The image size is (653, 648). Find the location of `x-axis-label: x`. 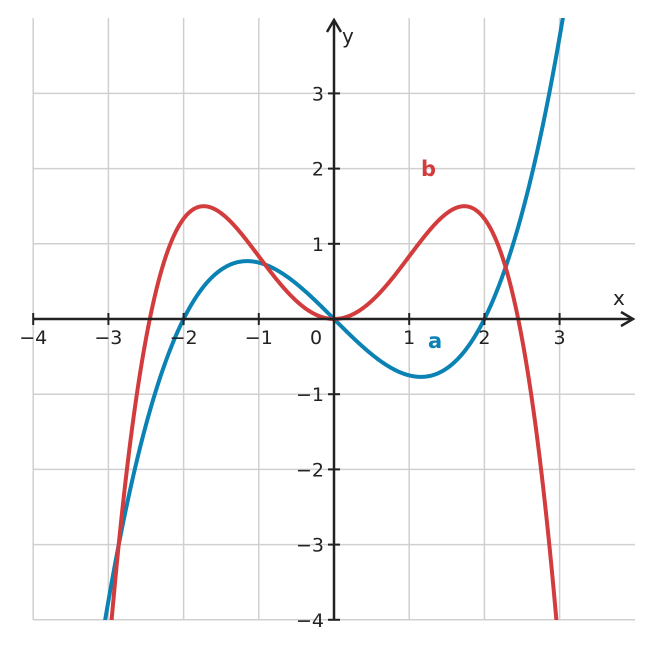

x-axis-label: x is located at coordinates (619, 298).